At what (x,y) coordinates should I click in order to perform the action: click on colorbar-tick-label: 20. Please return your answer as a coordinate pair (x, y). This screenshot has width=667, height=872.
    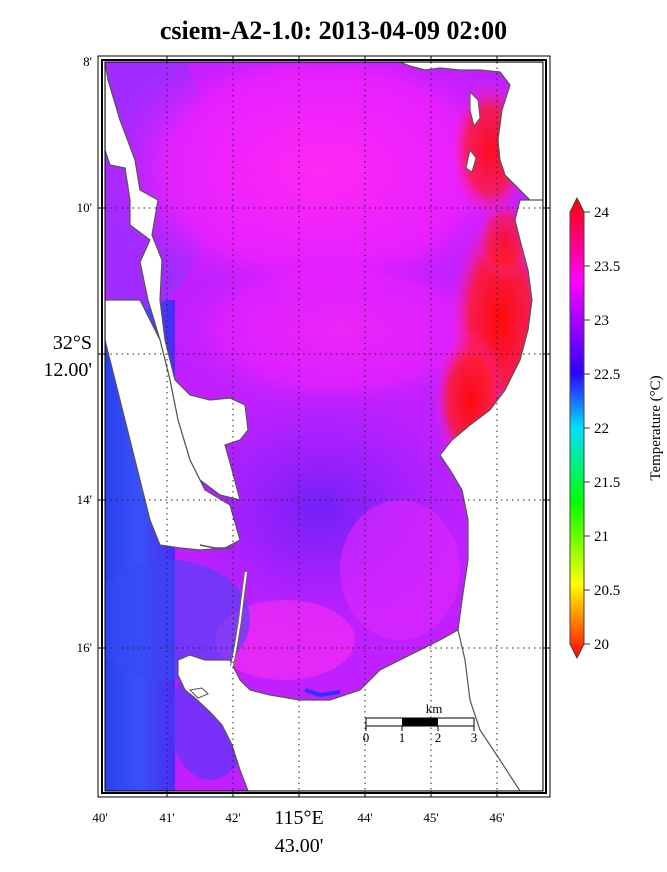
    Looking at the image, I should click on (601, 645).